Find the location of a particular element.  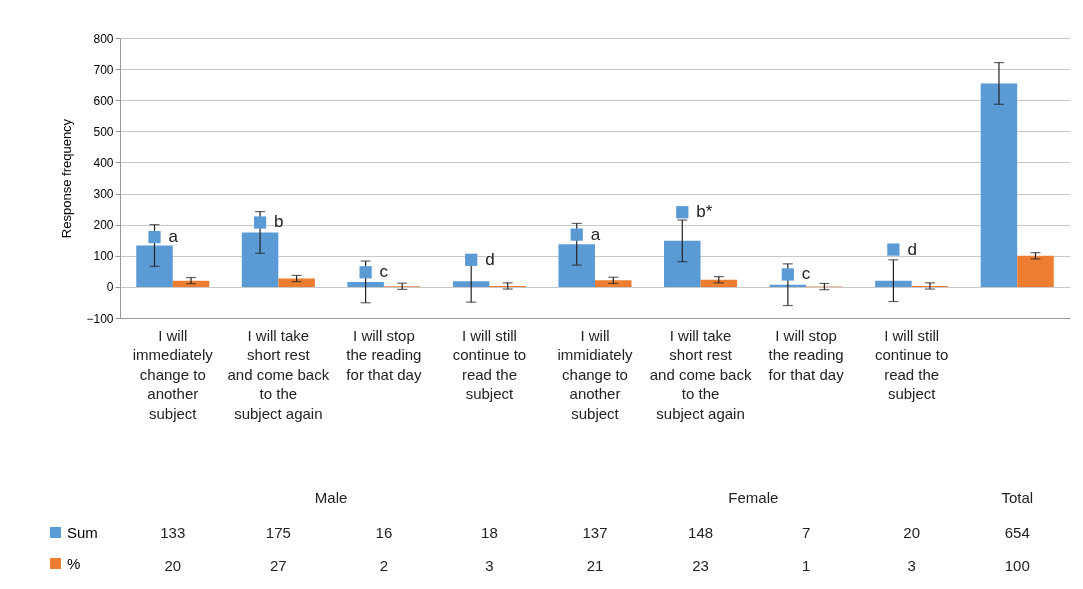

data-label: b* is located at coordinates (704, 212).